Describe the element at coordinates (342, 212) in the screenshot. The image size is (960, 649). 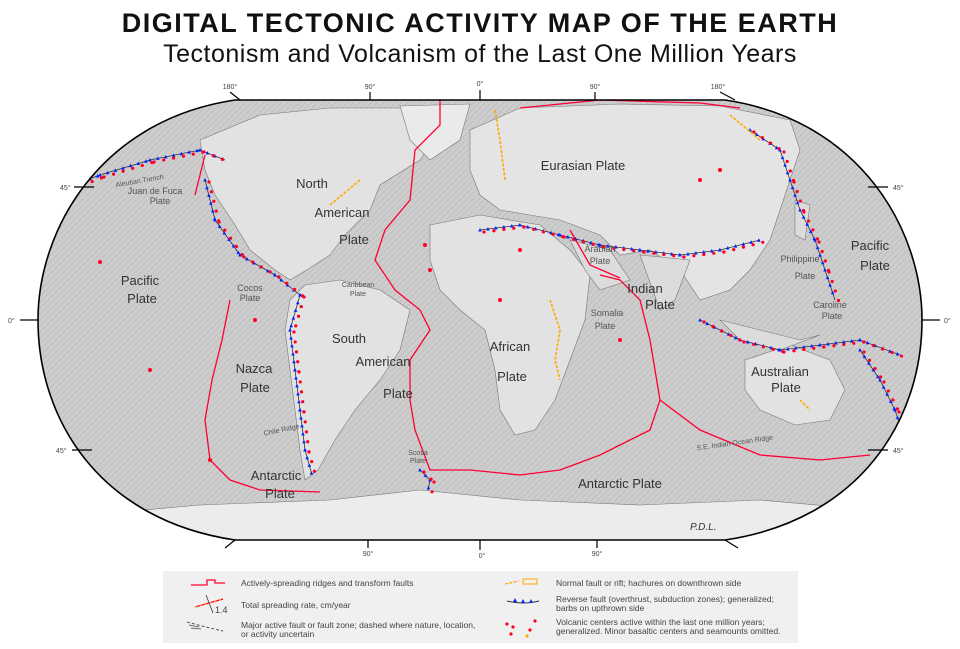
I see `label-north-american-2: American` at that location.